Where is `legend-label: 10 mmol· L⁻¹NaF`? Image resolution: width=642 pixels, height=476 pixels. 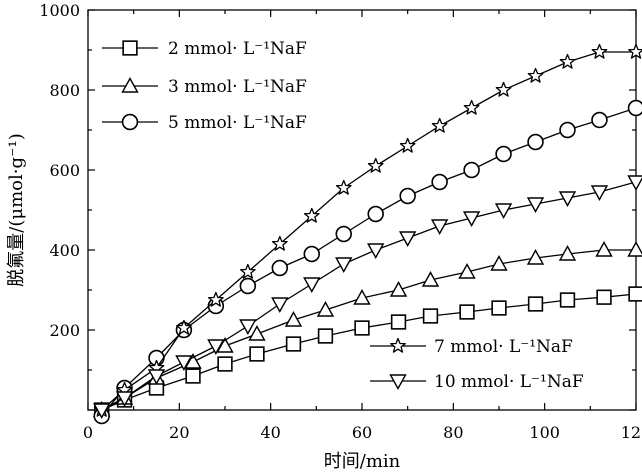
legend-label: 10 mmol· L⁻¹NaF is located at coordinates (509, 382).